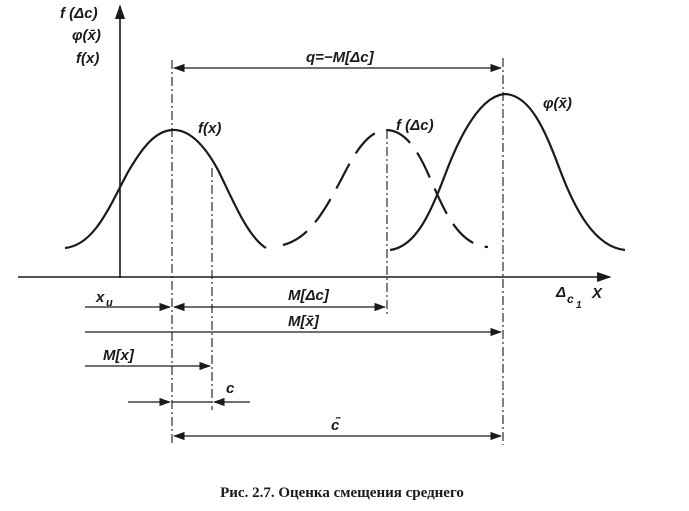 This screenshot has width=689, height=511. I want to click on svg-text: Δ, so click(560, 292).